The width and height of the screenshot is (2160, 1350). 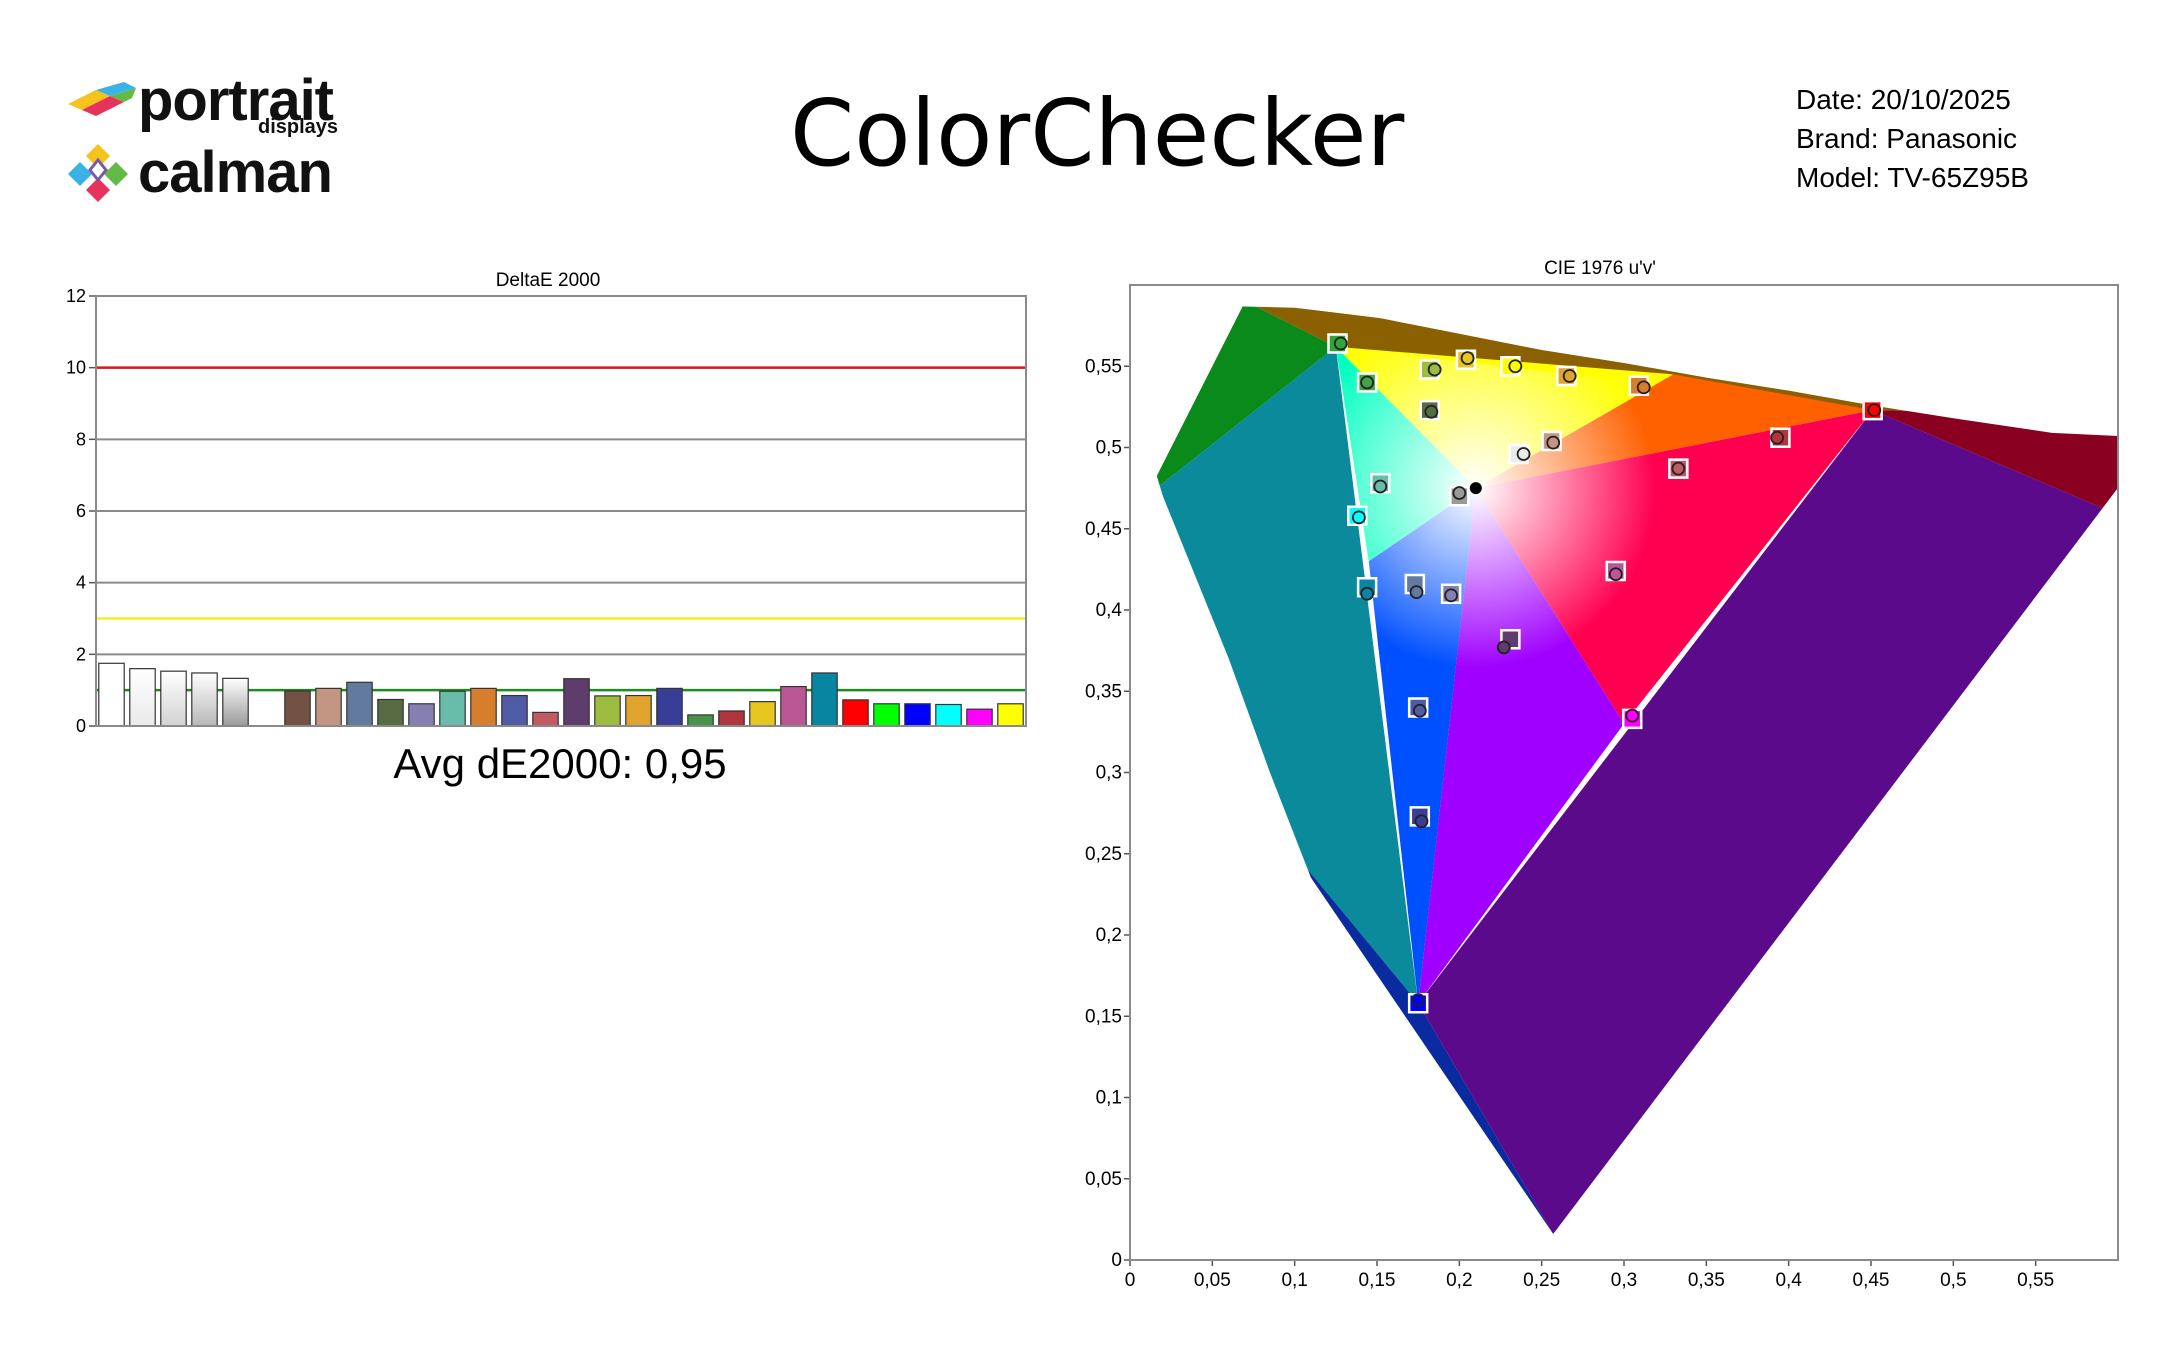 What do you see at coordinates (1109, 935) in the screenshot?
I see `y-tick-label: 0,2` at bounding box center [1109, 935].